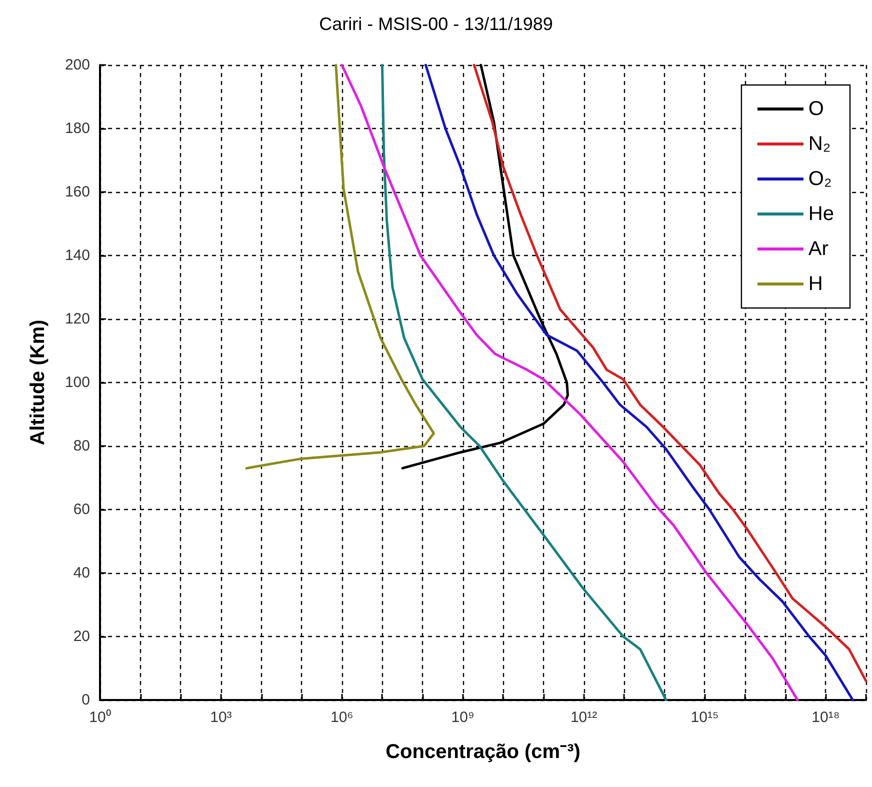  Describe the element at coordinates (584, 717) in the screenshot. I see `x-tick-label: 10¹²` at that location.